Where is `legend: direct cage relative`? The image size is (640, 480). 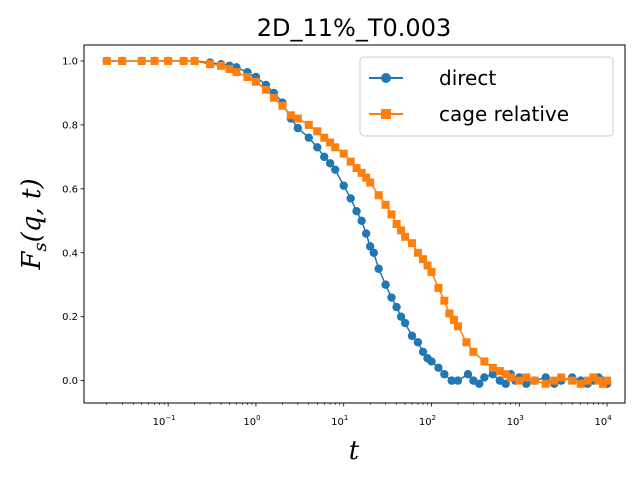 legend: direct cage relative is located at coordinates (486, 96).